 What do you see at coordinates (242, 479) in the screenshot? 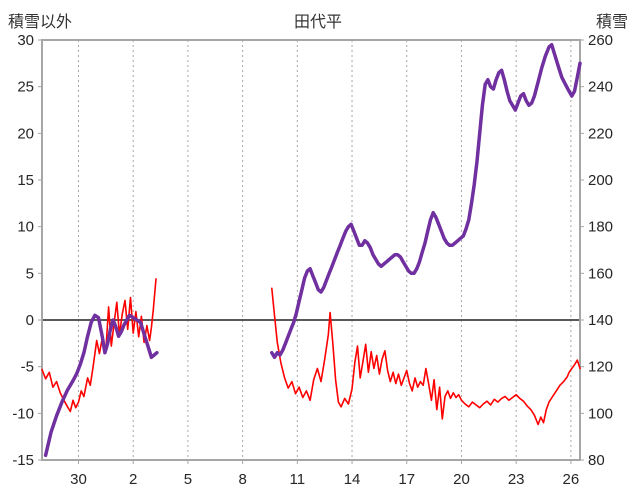
I see `x-tick-label: 8` at bounding box center [242, 479].